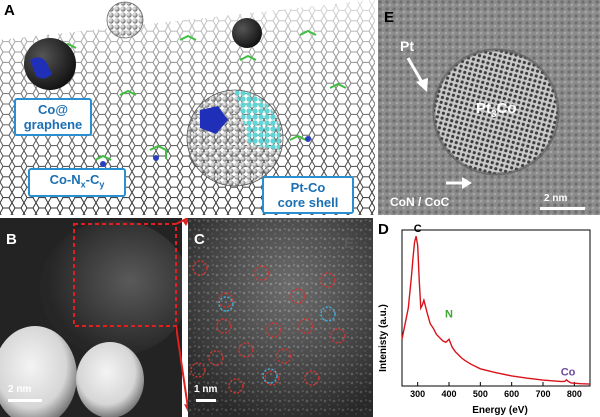 This screenshot has width=600, height=417. I want to click on co-nc-label: Co-Nx-Cy, so click(77, 182).